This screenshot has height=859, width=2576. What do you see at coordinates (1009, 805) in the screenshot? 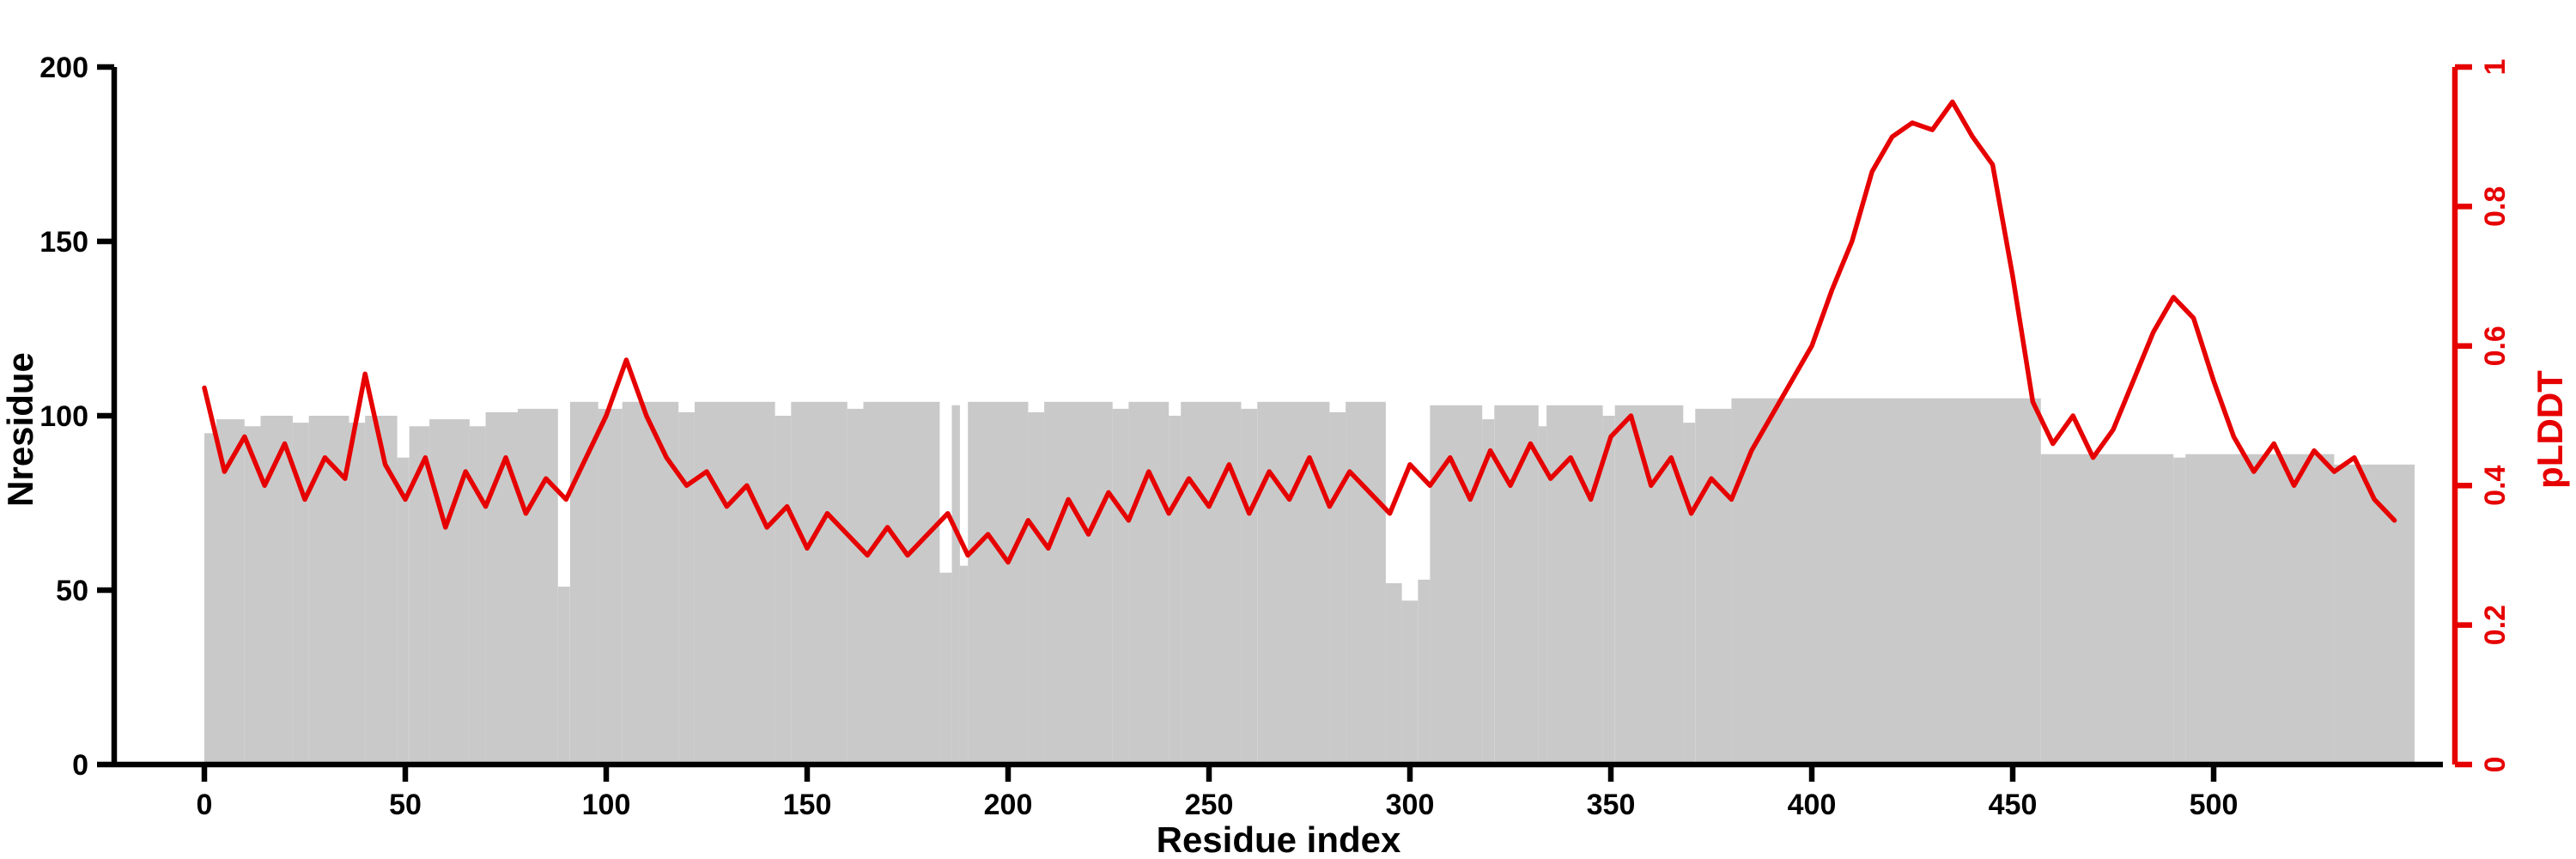
I see `x-tick-label: 200` at bounding box center [1009, 805].